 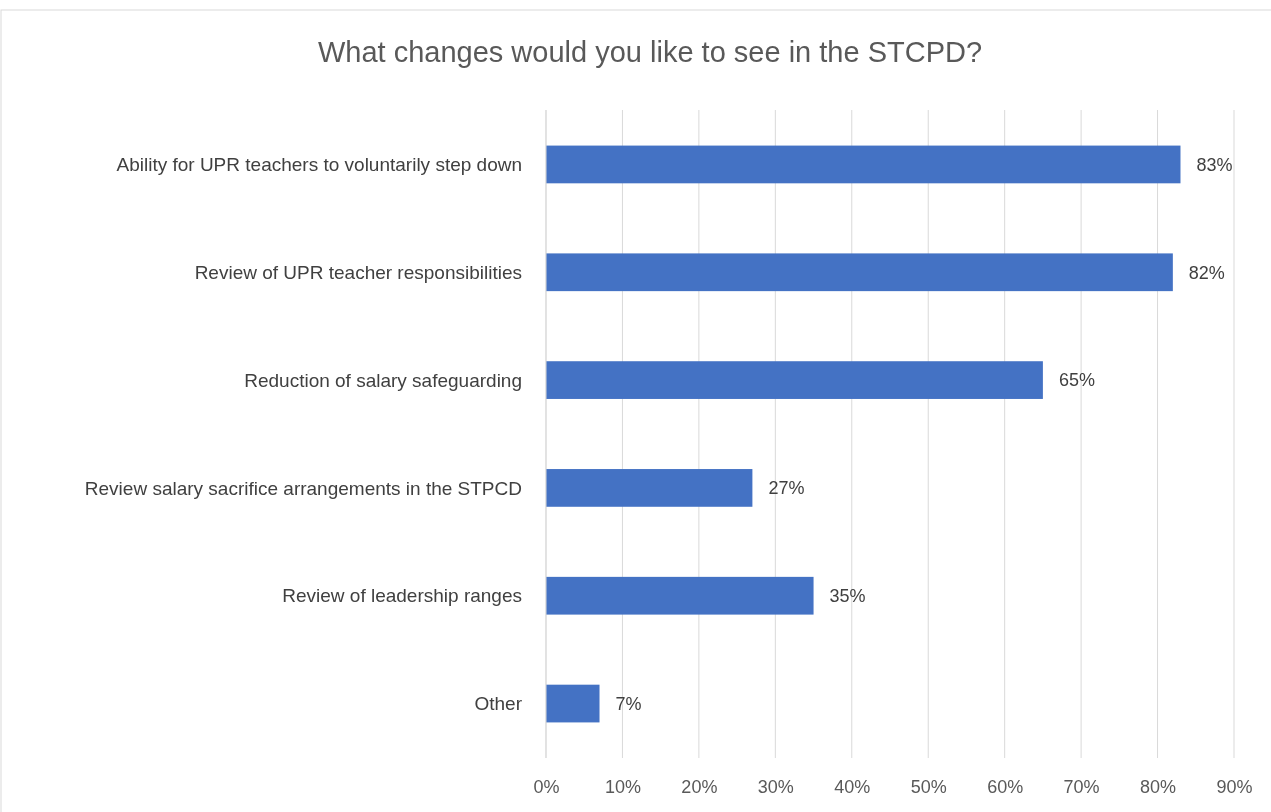 What do you see at coordinates (928, 786) in the screenshot?
I see `x-tick-label: 50%` at bounding box center [928, 786].